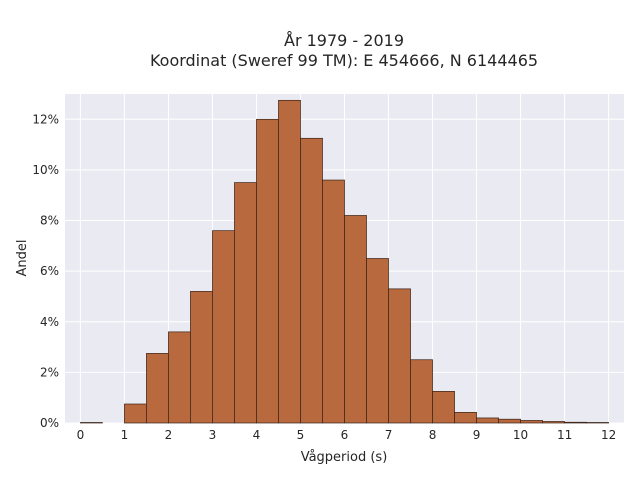  I want to click on x-tick-label: 7, so click(389, 435).